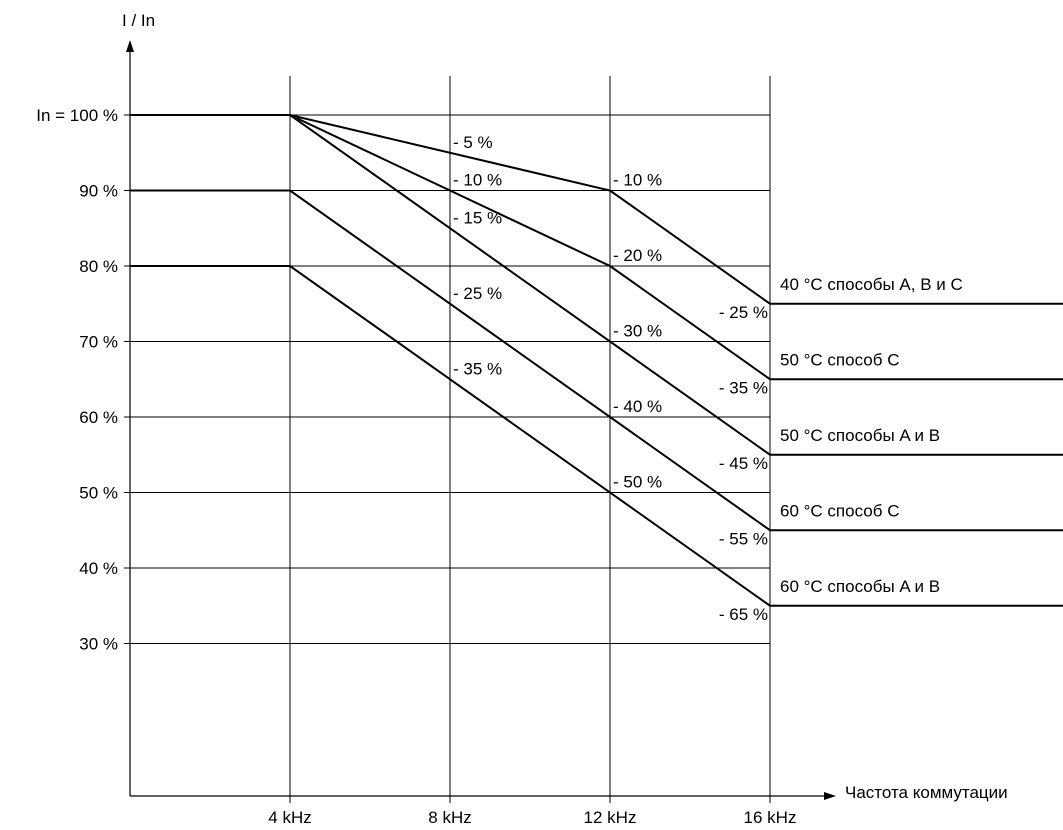 This screenshot has height=830, width=1063. I want to click on percent-annotation: - 45 %, so click(743, 463).